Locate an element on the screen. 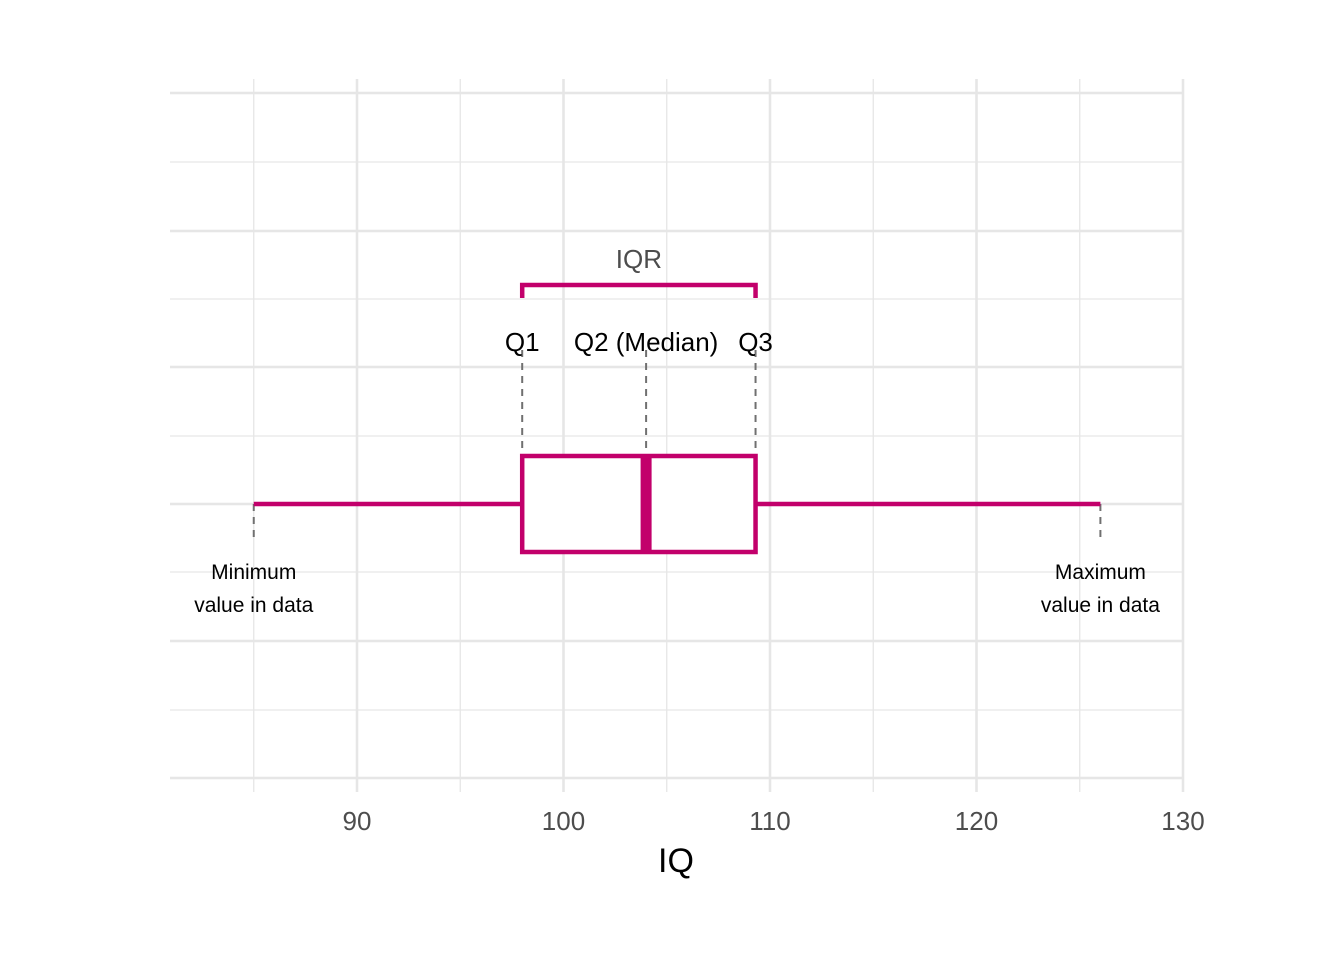 The height and width of the screenshot is (965, 1344). iqr-box is located at coordinates (638, 504).